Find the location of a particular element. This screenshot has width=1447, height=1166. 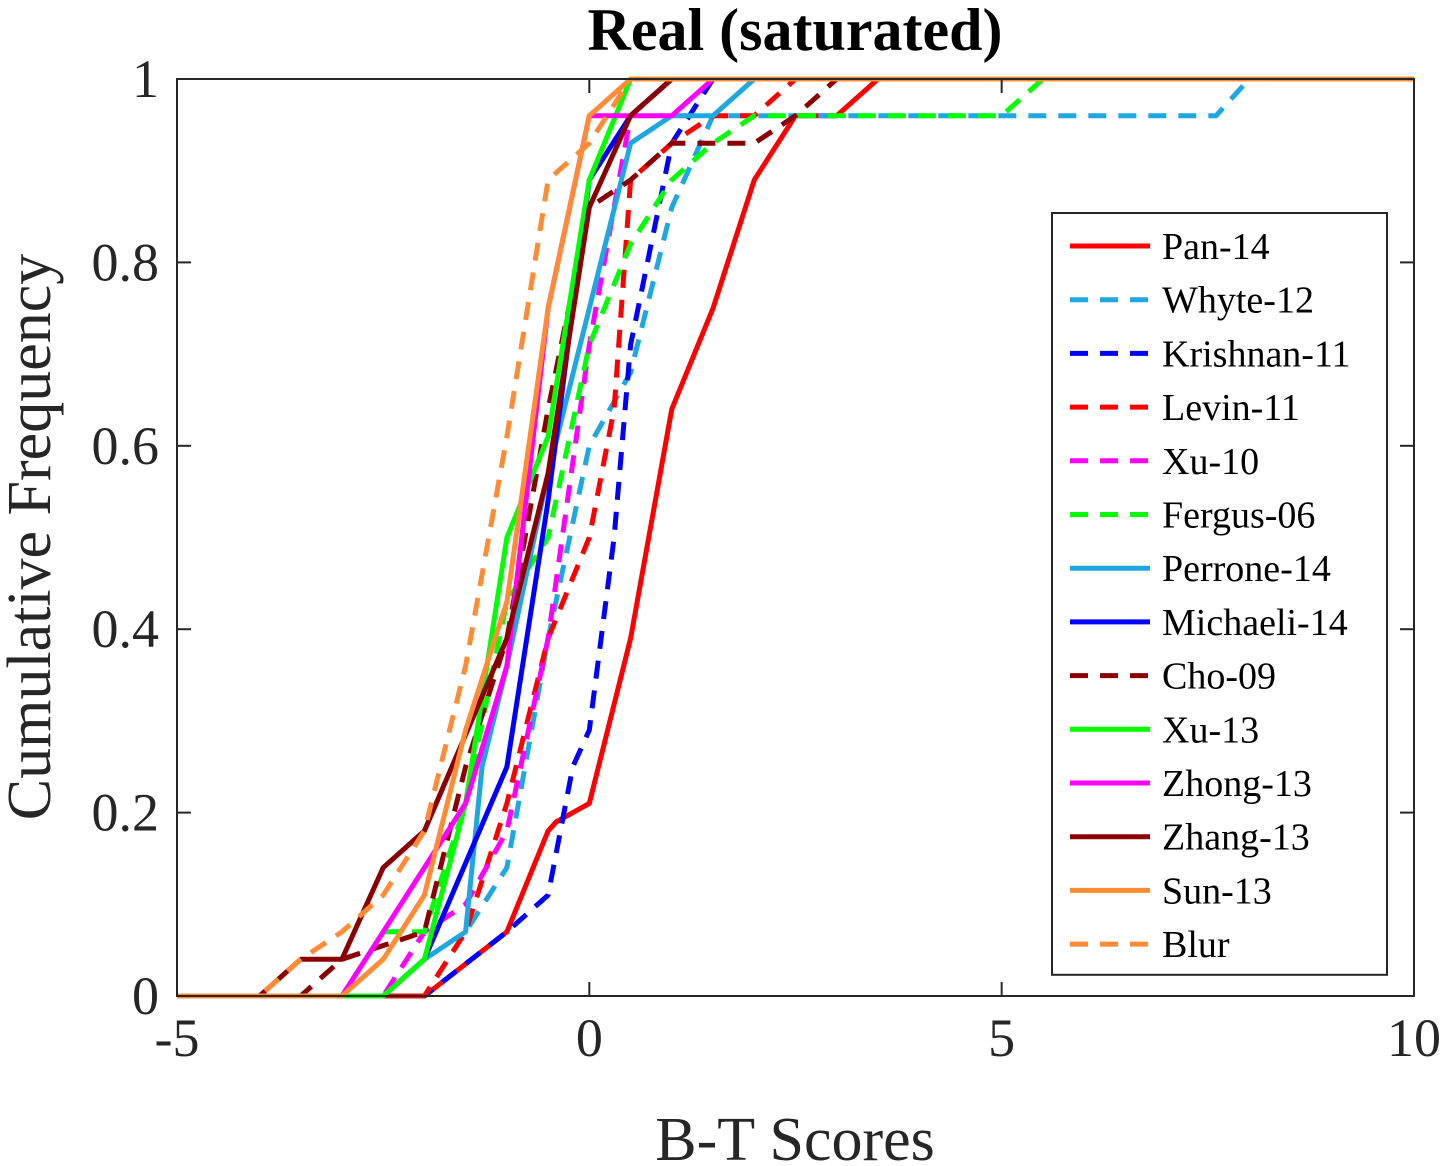

legend-label: Zhang-13 is located at coordinates (1236, 838).